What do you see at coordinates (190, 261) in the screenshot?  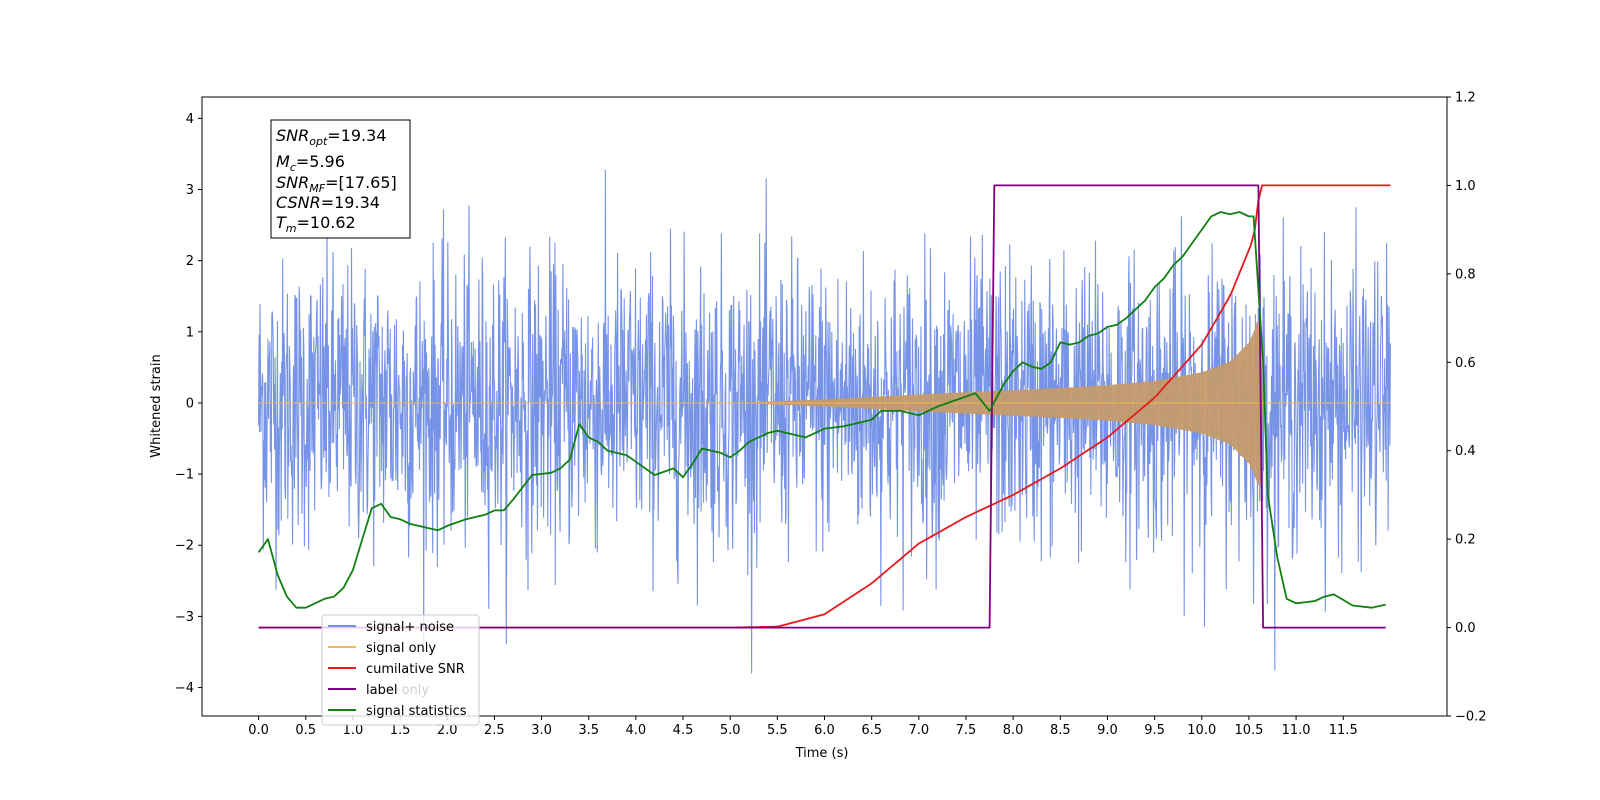 I see `y-tick-label-left: 2` at bounding box center [190, 261].